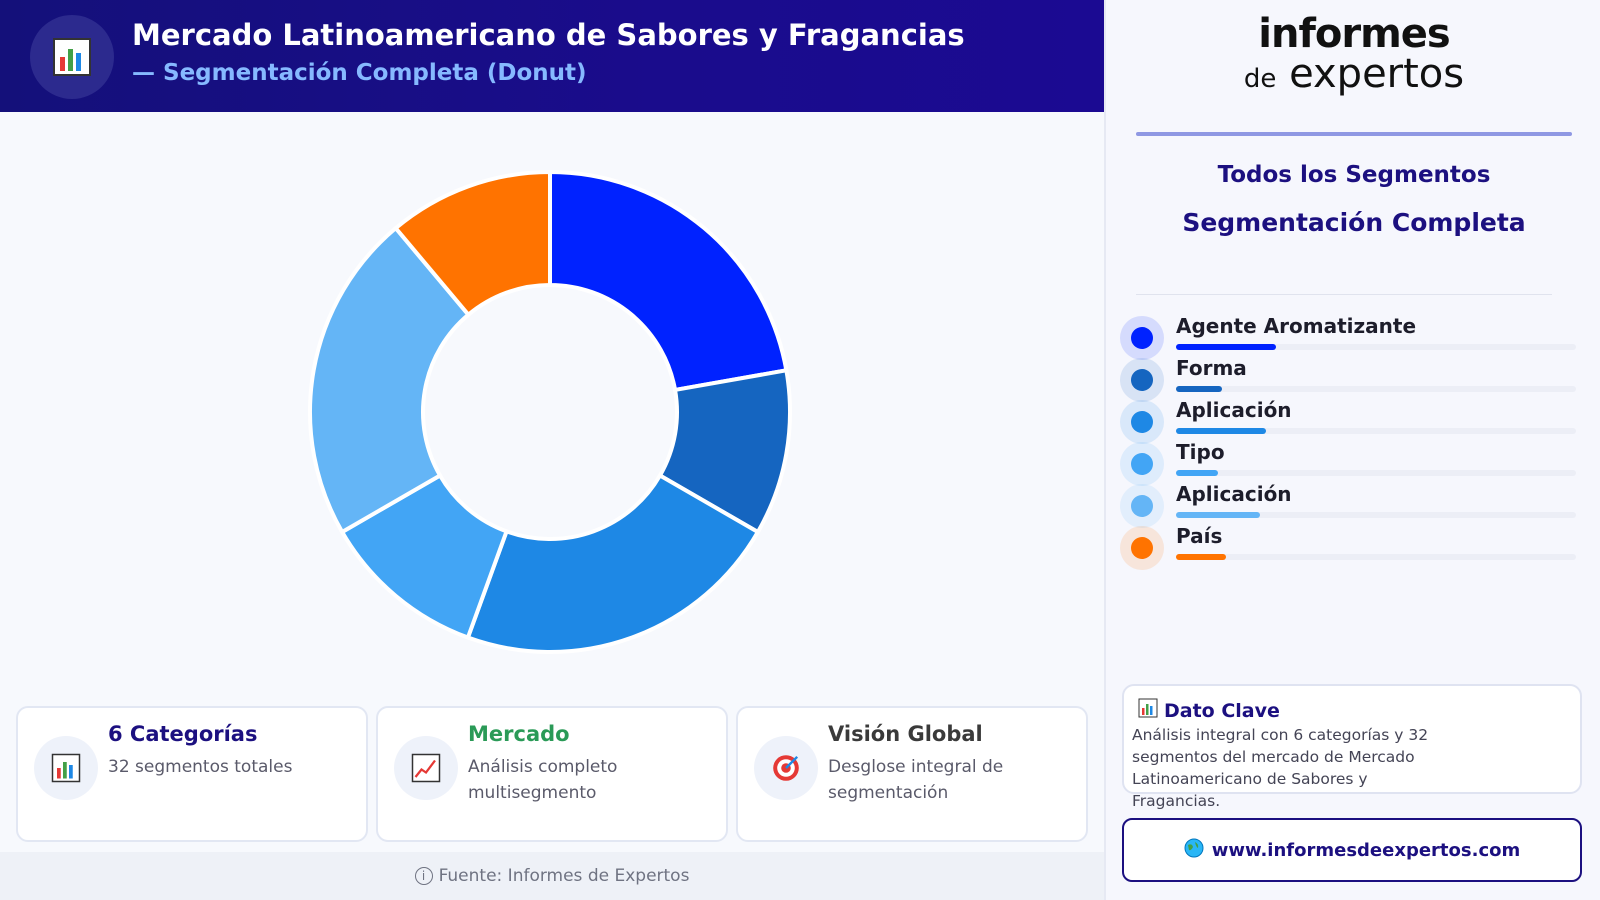 The image size is (1600, 900). I want to click on card-text: Desglose integral de segmentación, so click(916, 780).